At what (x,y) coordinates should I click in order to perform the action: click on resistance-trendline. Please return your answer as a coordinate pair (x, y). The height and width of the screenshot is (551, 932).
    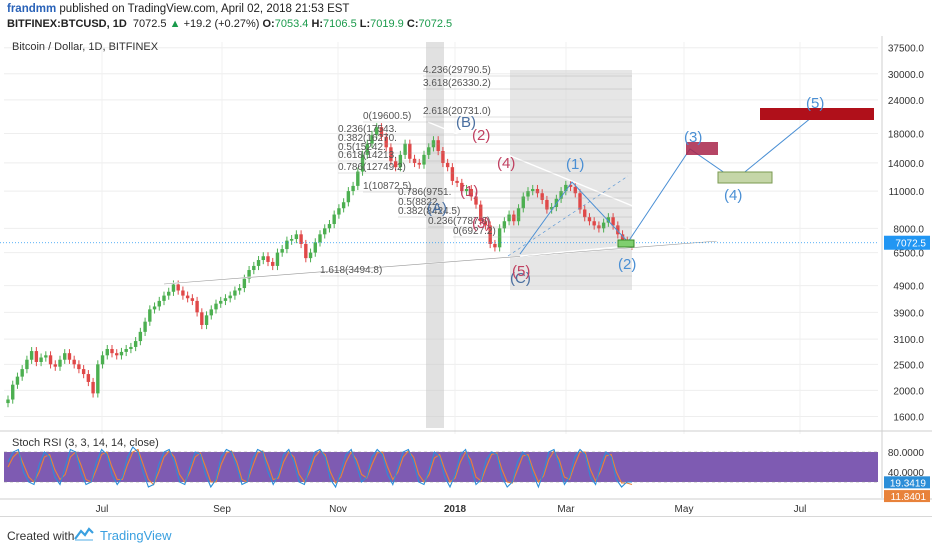
    Looking at the image, I should click on (573, 181).